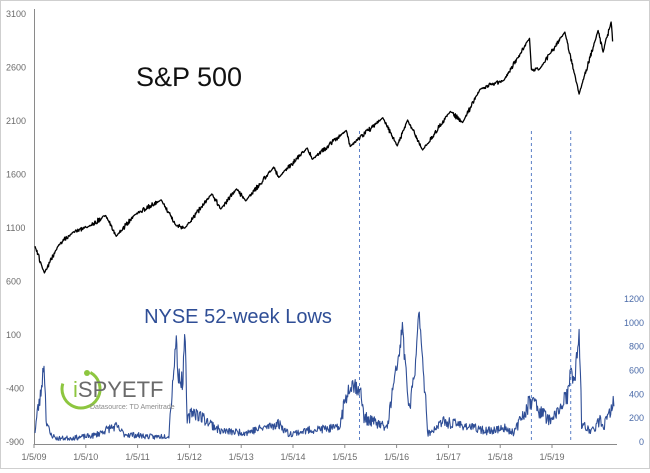 The height and width of the screenshot is (473, 650). What do you see at coordinates (500, 457) in the screenshot?
I see `x-tick-label: 1/5/18` at bounding box center [500, 457].